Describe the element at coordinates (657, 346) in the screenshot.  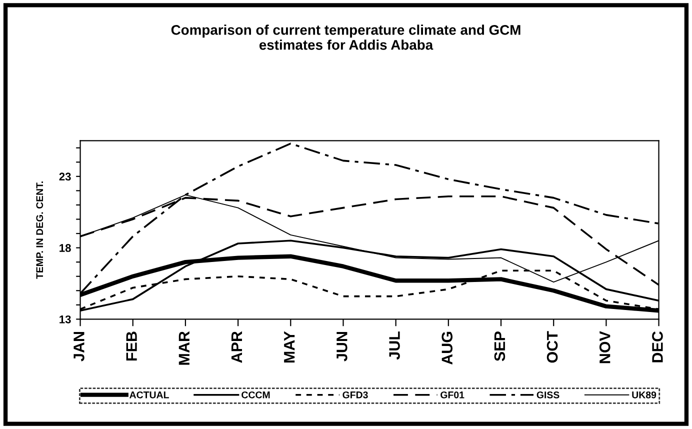
I see `x-tick-label: DEC` at that location.